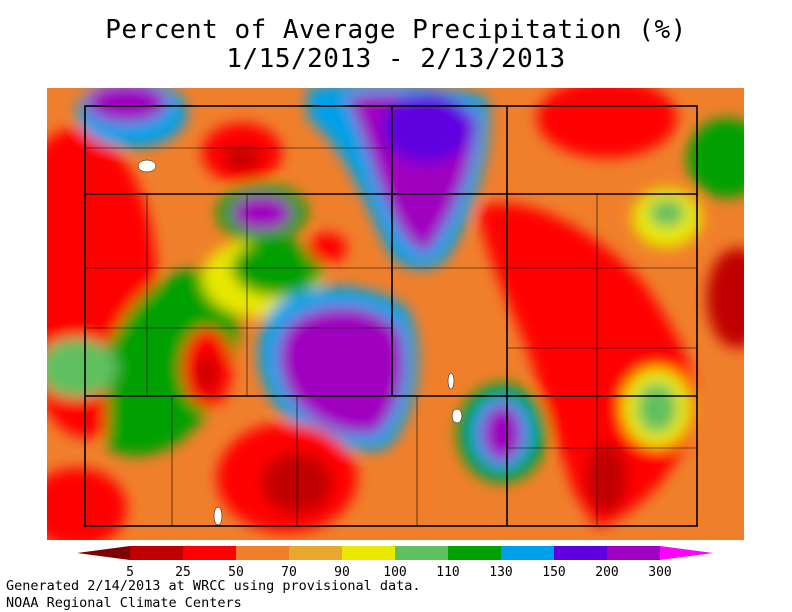 The height and width of the screenshot is (612, 792). What do you see at coordinates (130, 572) in the screenshot?
I see `legend-tick-label: 5` at bounding box center [130, 572].